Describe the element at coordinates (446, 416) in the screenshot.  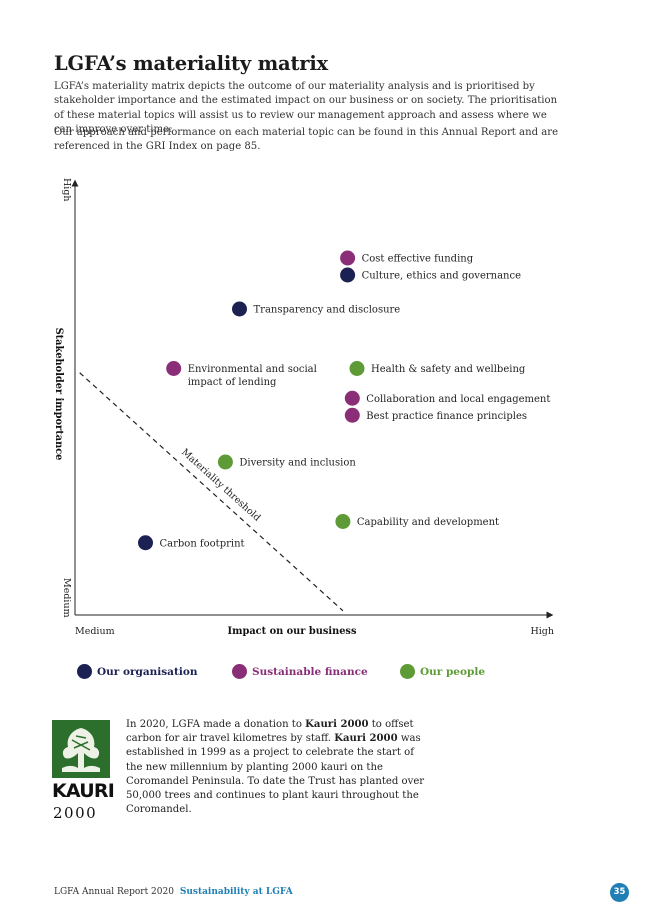
I see `data-point-label: Best practice finance principles` at that location.